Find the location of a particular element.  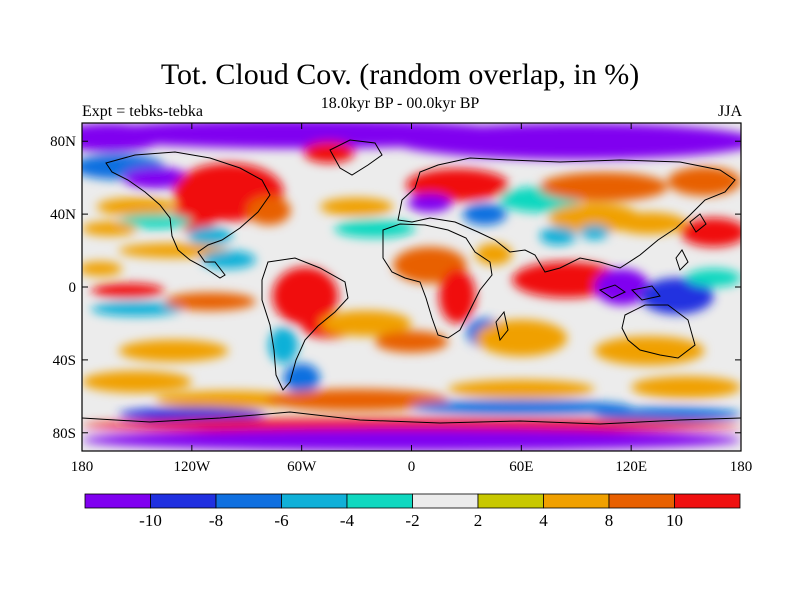

plot-subtitle: 18.0kyr BP - 00.0kyr BP is located at coordinates (400, 103).